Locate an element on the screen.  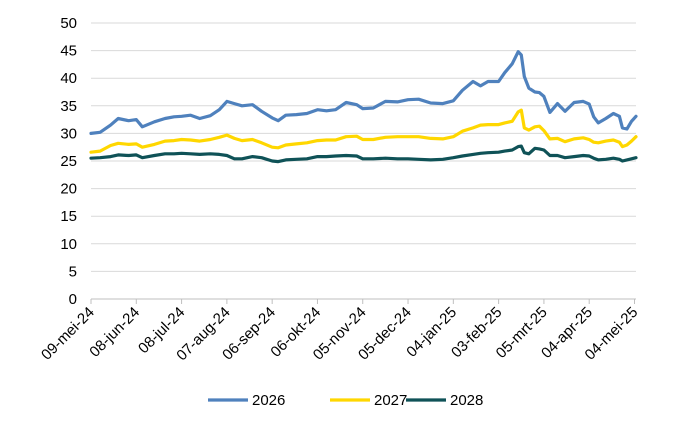
legend-label-2028: 2028 is located at coordinates (466, 400).